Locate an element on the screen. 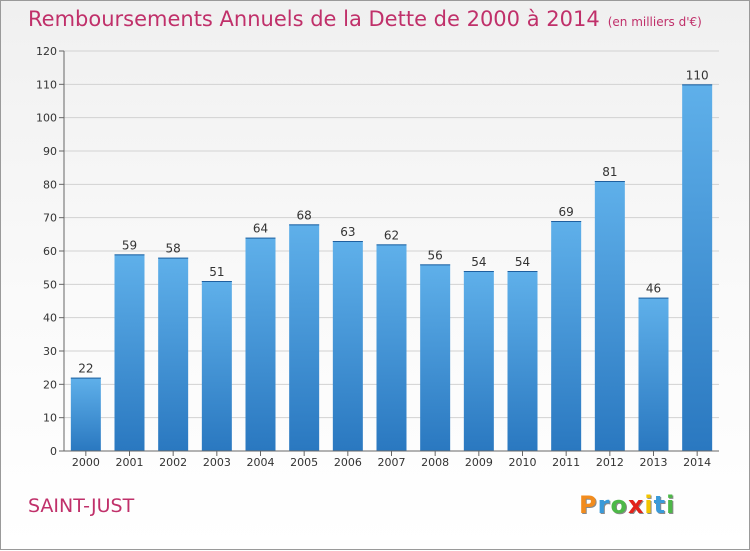 Image resolution: width=750 pixels, height=551 pixels. y-axis: 0 10 20 30 40 50 60 70 80 90 100 110 120 is located at coordinates (50, 251).